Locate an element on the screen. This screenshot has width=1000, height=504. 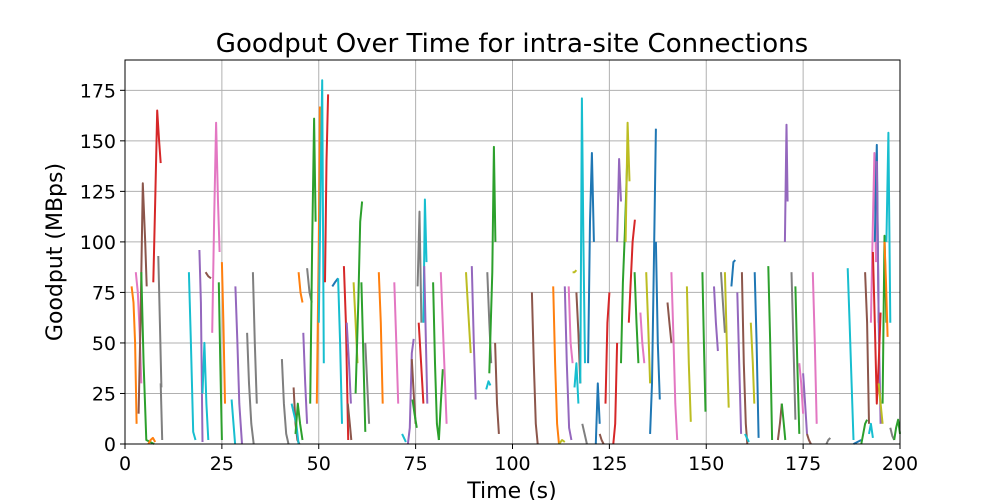
x-tick-label: 150 is located at coordinates (706, 464).